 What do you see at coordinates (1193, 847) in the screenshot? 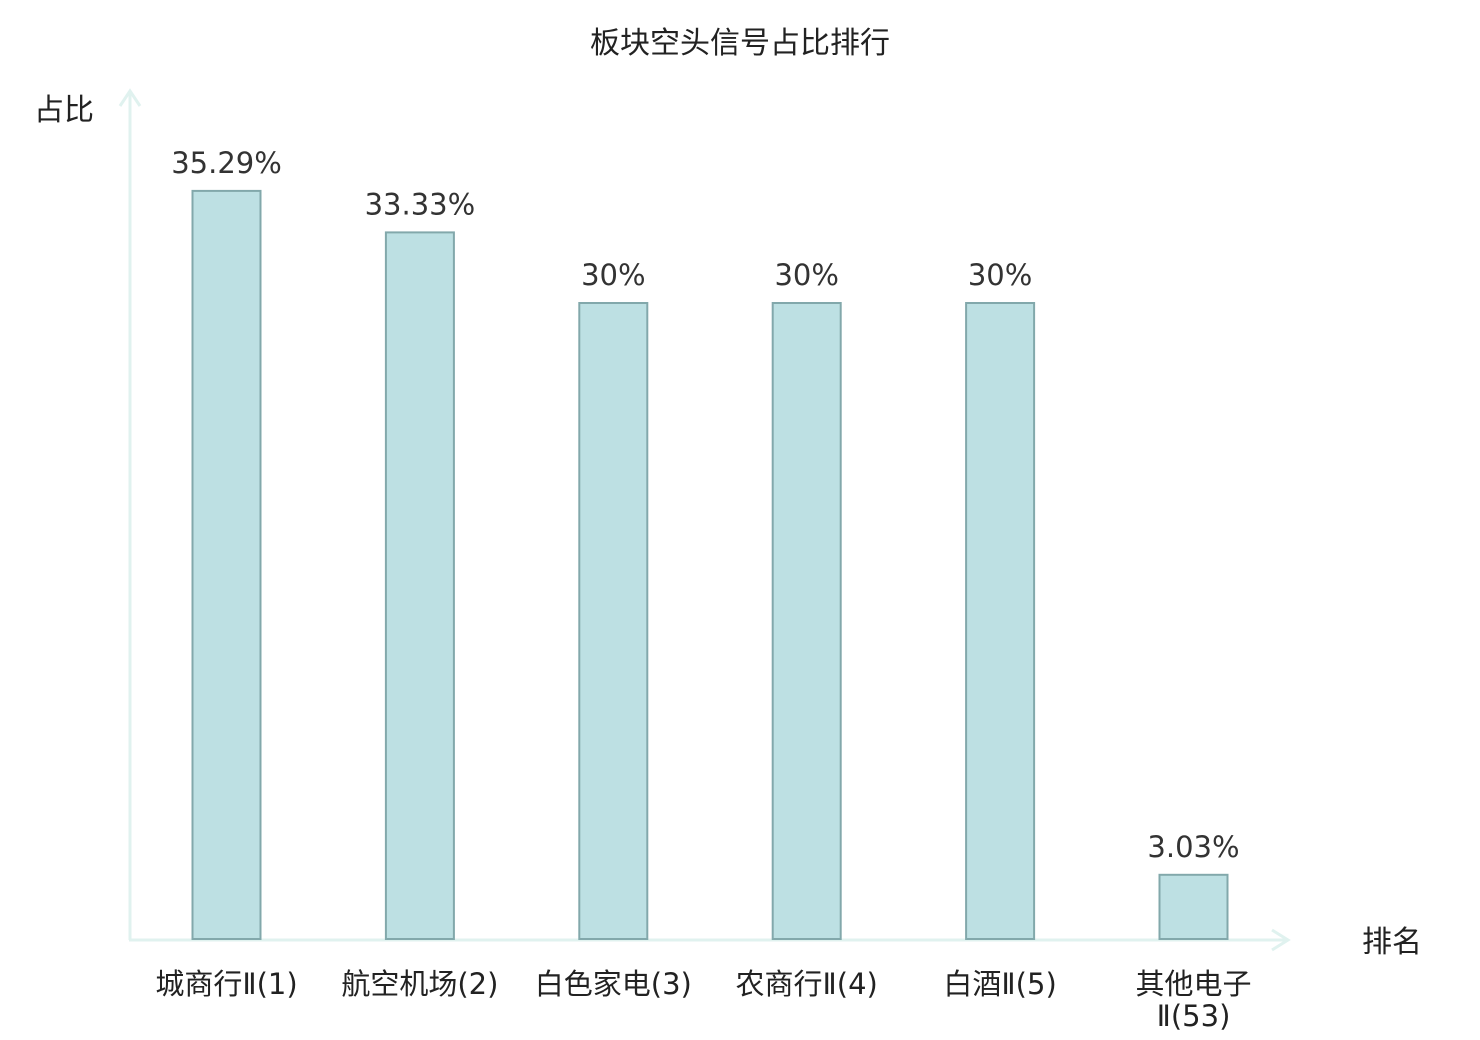
I see `value-label-6: 3.03%` at bounding box center [1193, 847].